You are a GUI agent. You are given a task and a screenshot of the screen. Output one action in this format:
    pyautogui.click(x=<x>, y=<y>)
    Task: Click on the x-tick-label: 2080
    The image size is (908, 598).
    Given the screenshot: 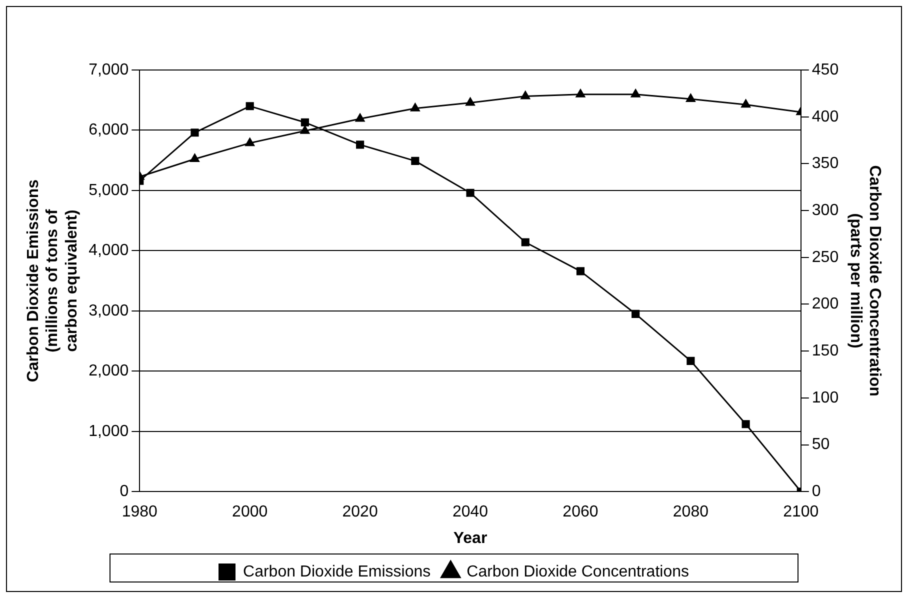 What is the action you would take?
    pyautogui.click(x=690, y=512)
    